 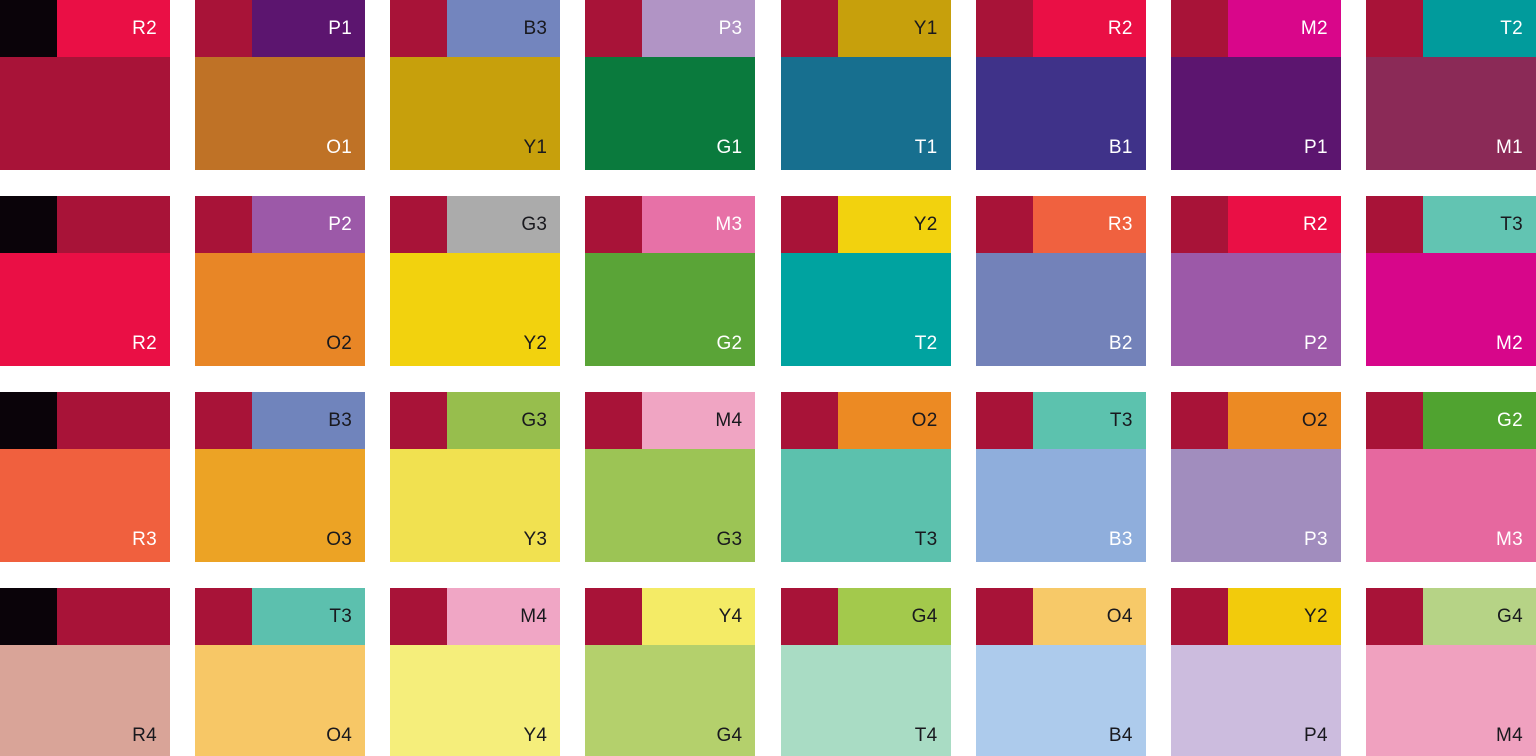 I want to click on accent-color-label: G3, so click(x=534, y=224).